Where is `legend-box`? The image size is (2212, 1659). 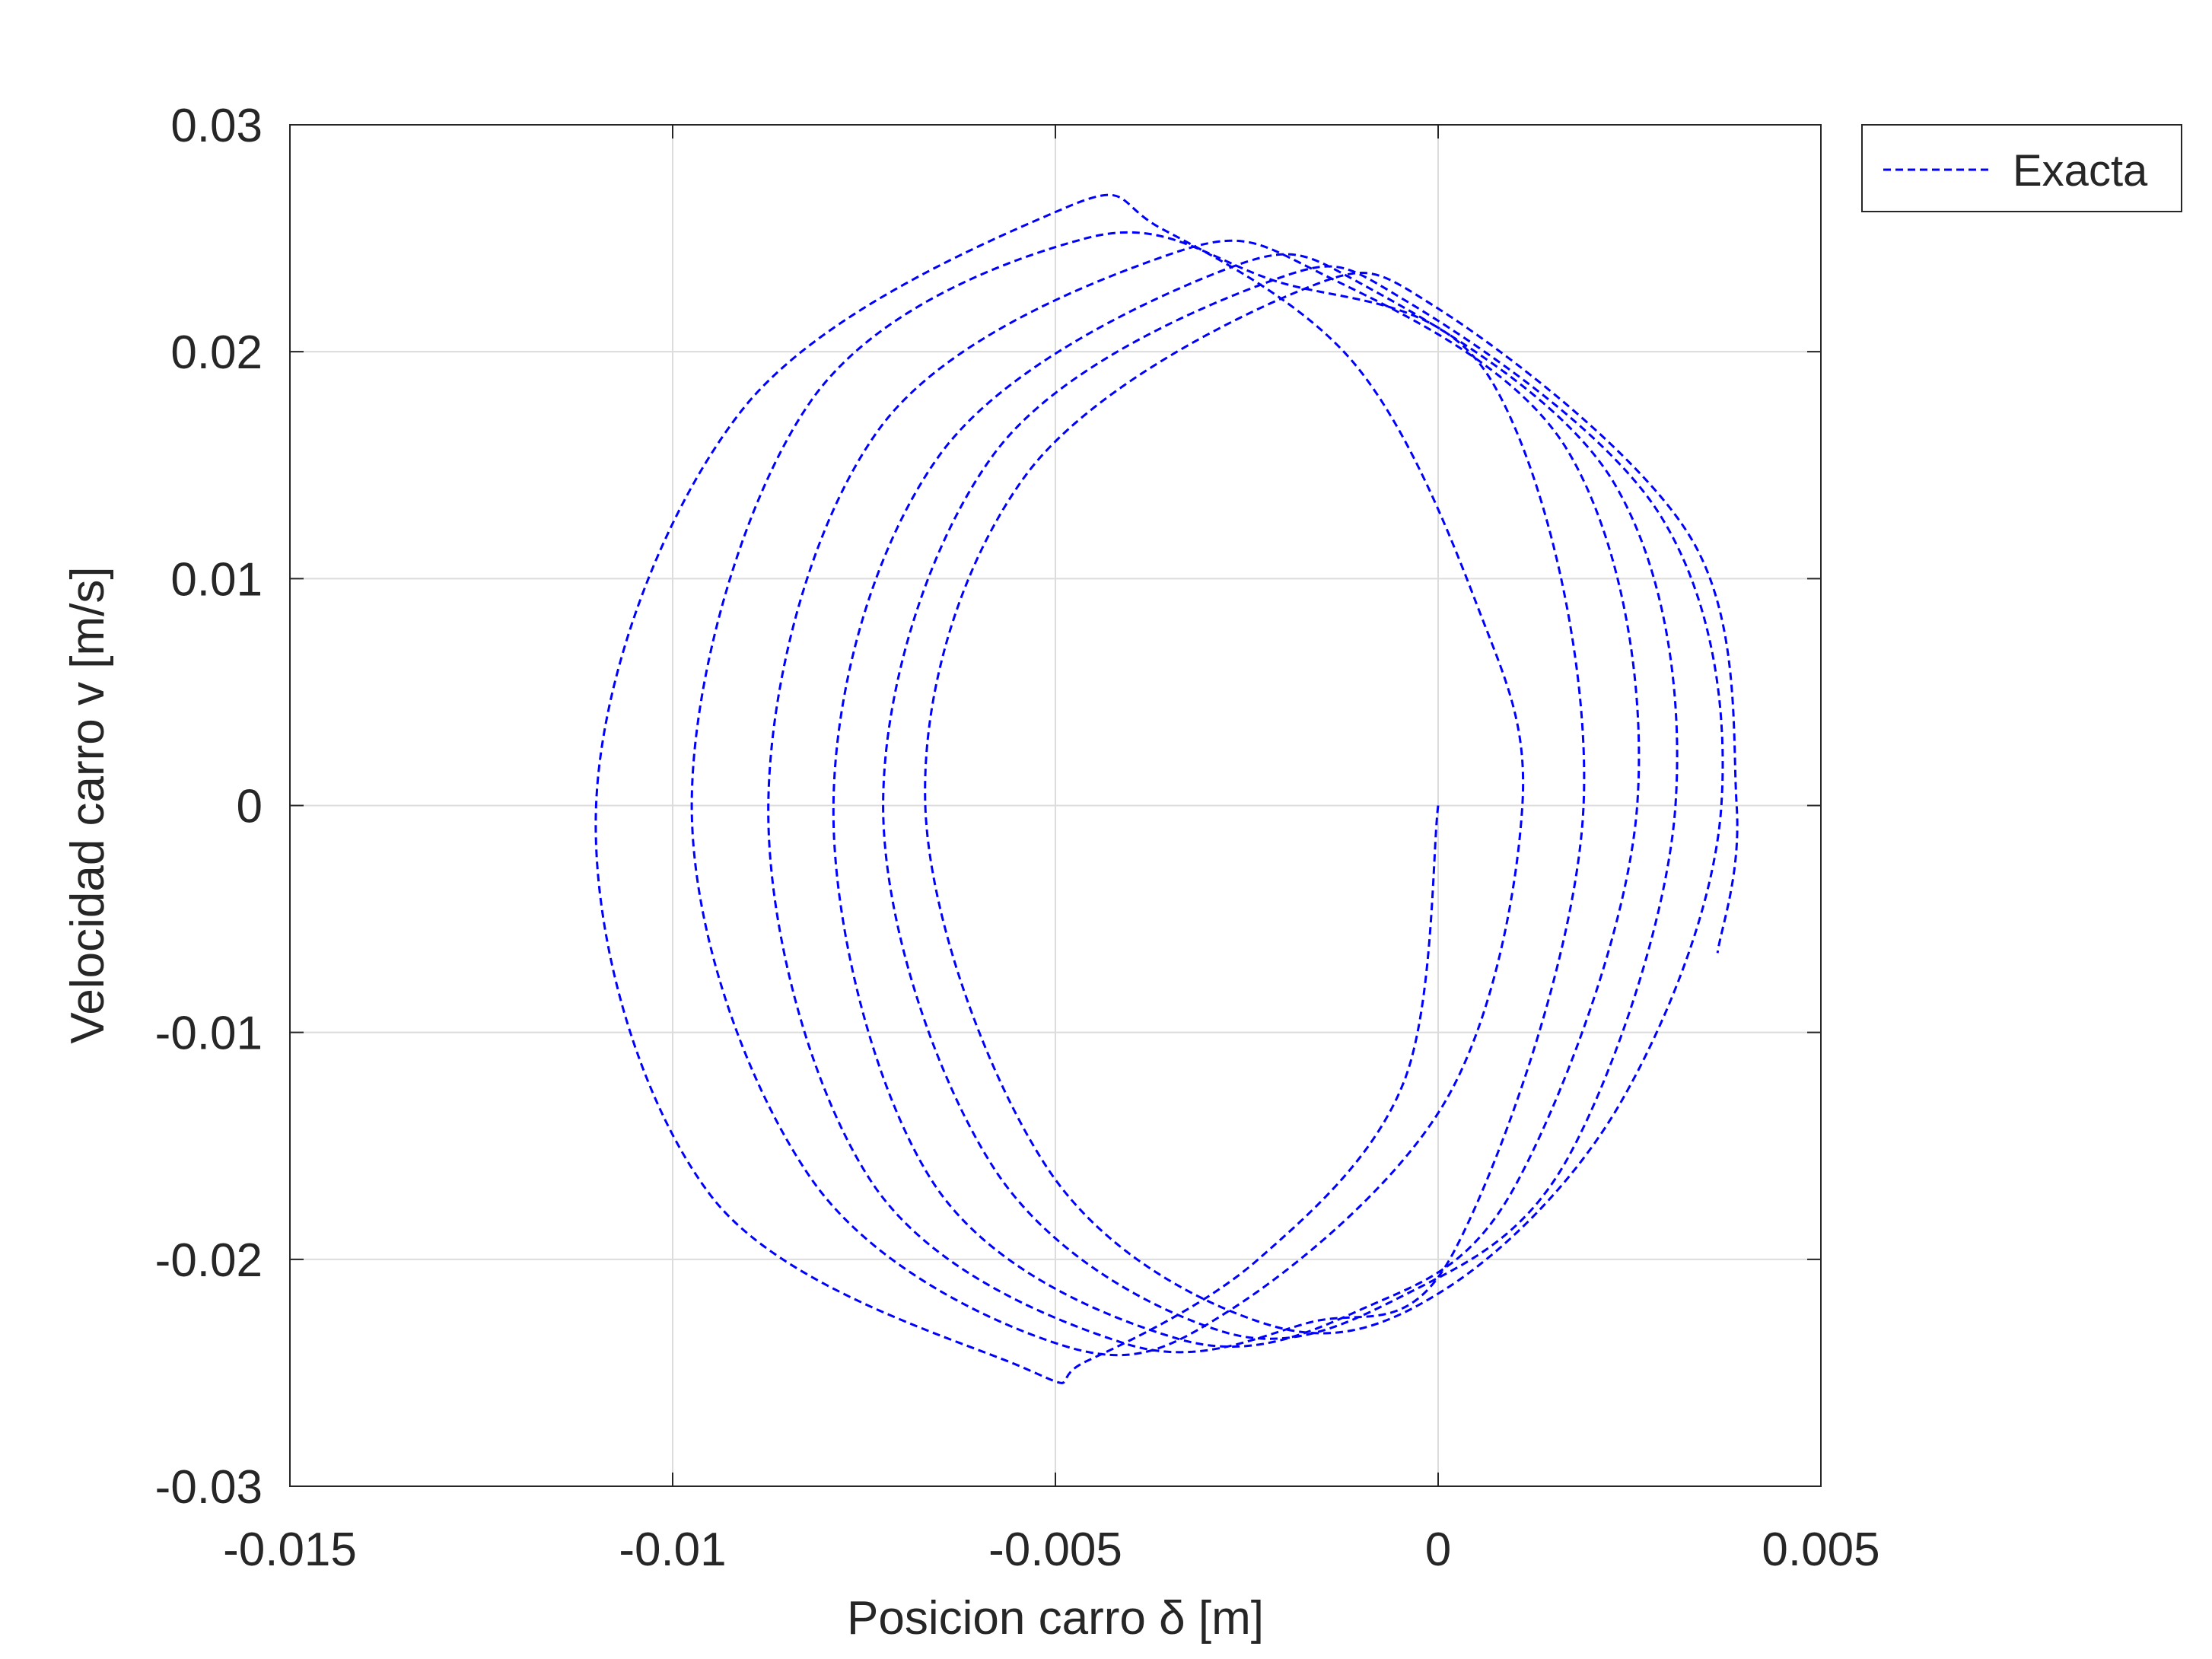 legend-box is located at coordinates (2021, 168).